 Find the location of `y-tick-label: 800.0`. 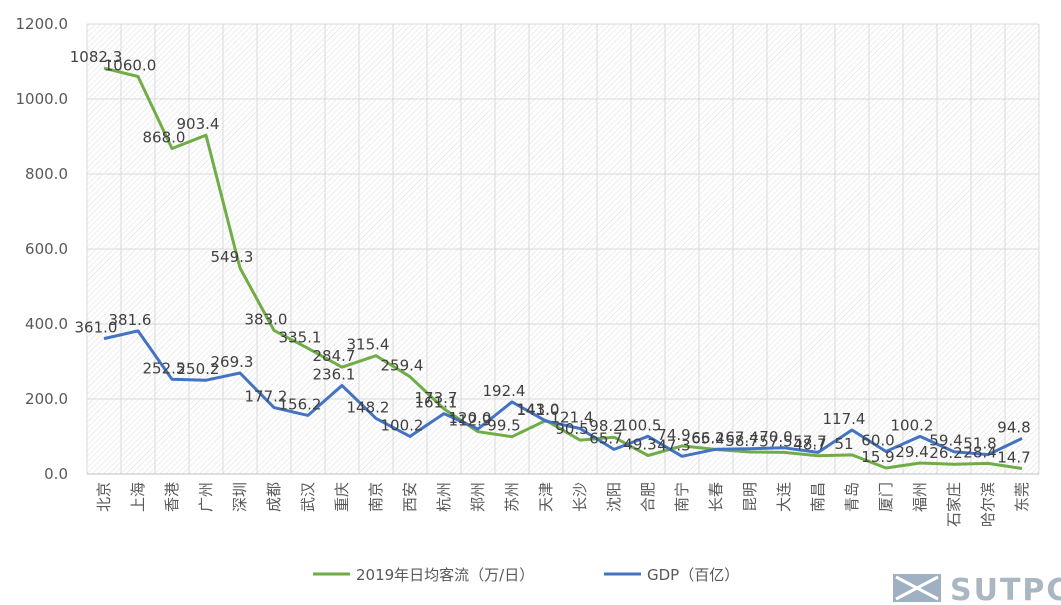

y-tick-label: 800.0 is located at coordinates (46, 174).